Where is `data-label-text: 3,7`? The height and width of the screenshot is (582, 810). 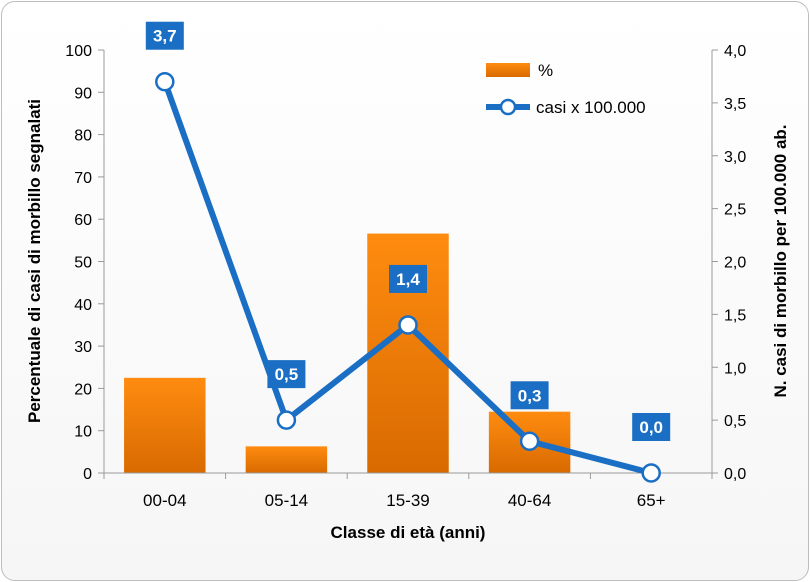 data-label-text: 3,7 is located at coordinates (165, 36).